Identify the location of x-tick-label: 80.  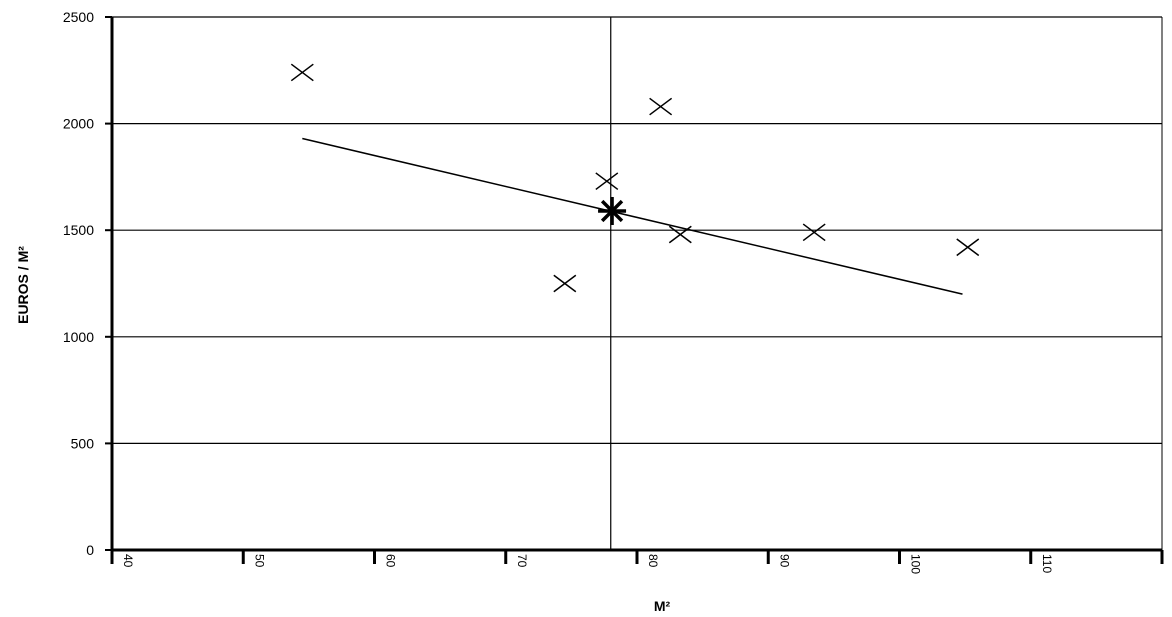
(653, 561).